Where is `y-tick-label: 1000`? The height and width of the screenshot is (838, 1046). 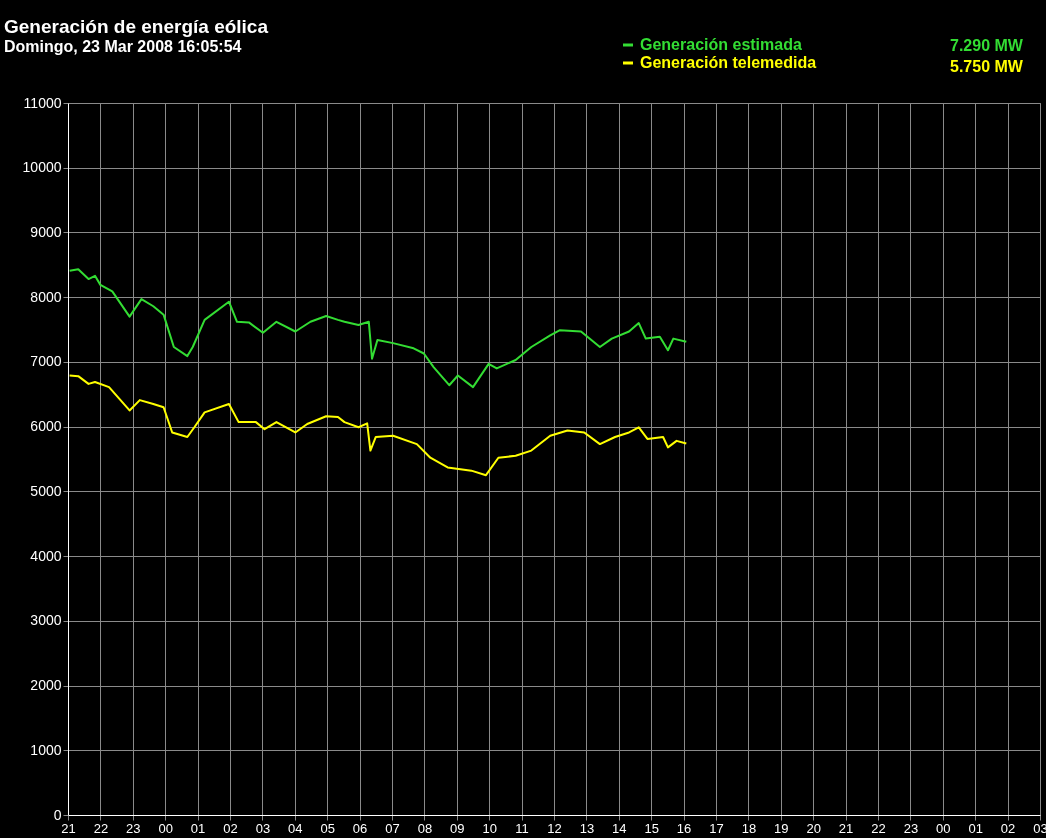 y-tick-label: 1000 is located at coordinates (46, 749).